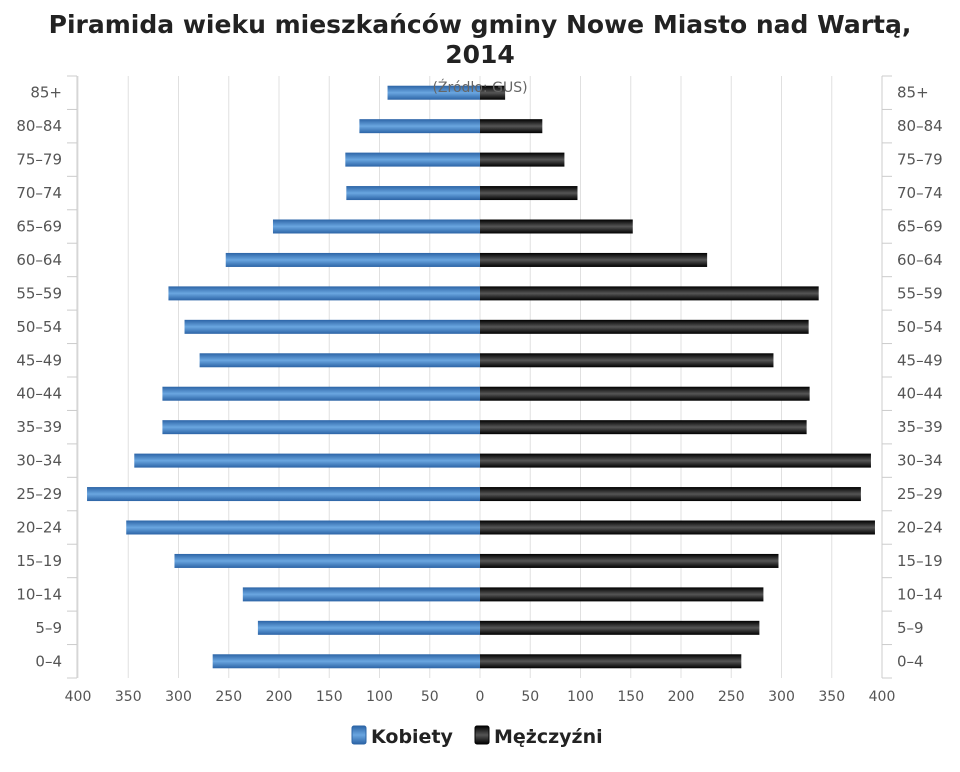  What do you see at coordinates (910, 661) in the screenshot?
I see `y-category-label-right: 0–4` at bounding box center [910, 661].